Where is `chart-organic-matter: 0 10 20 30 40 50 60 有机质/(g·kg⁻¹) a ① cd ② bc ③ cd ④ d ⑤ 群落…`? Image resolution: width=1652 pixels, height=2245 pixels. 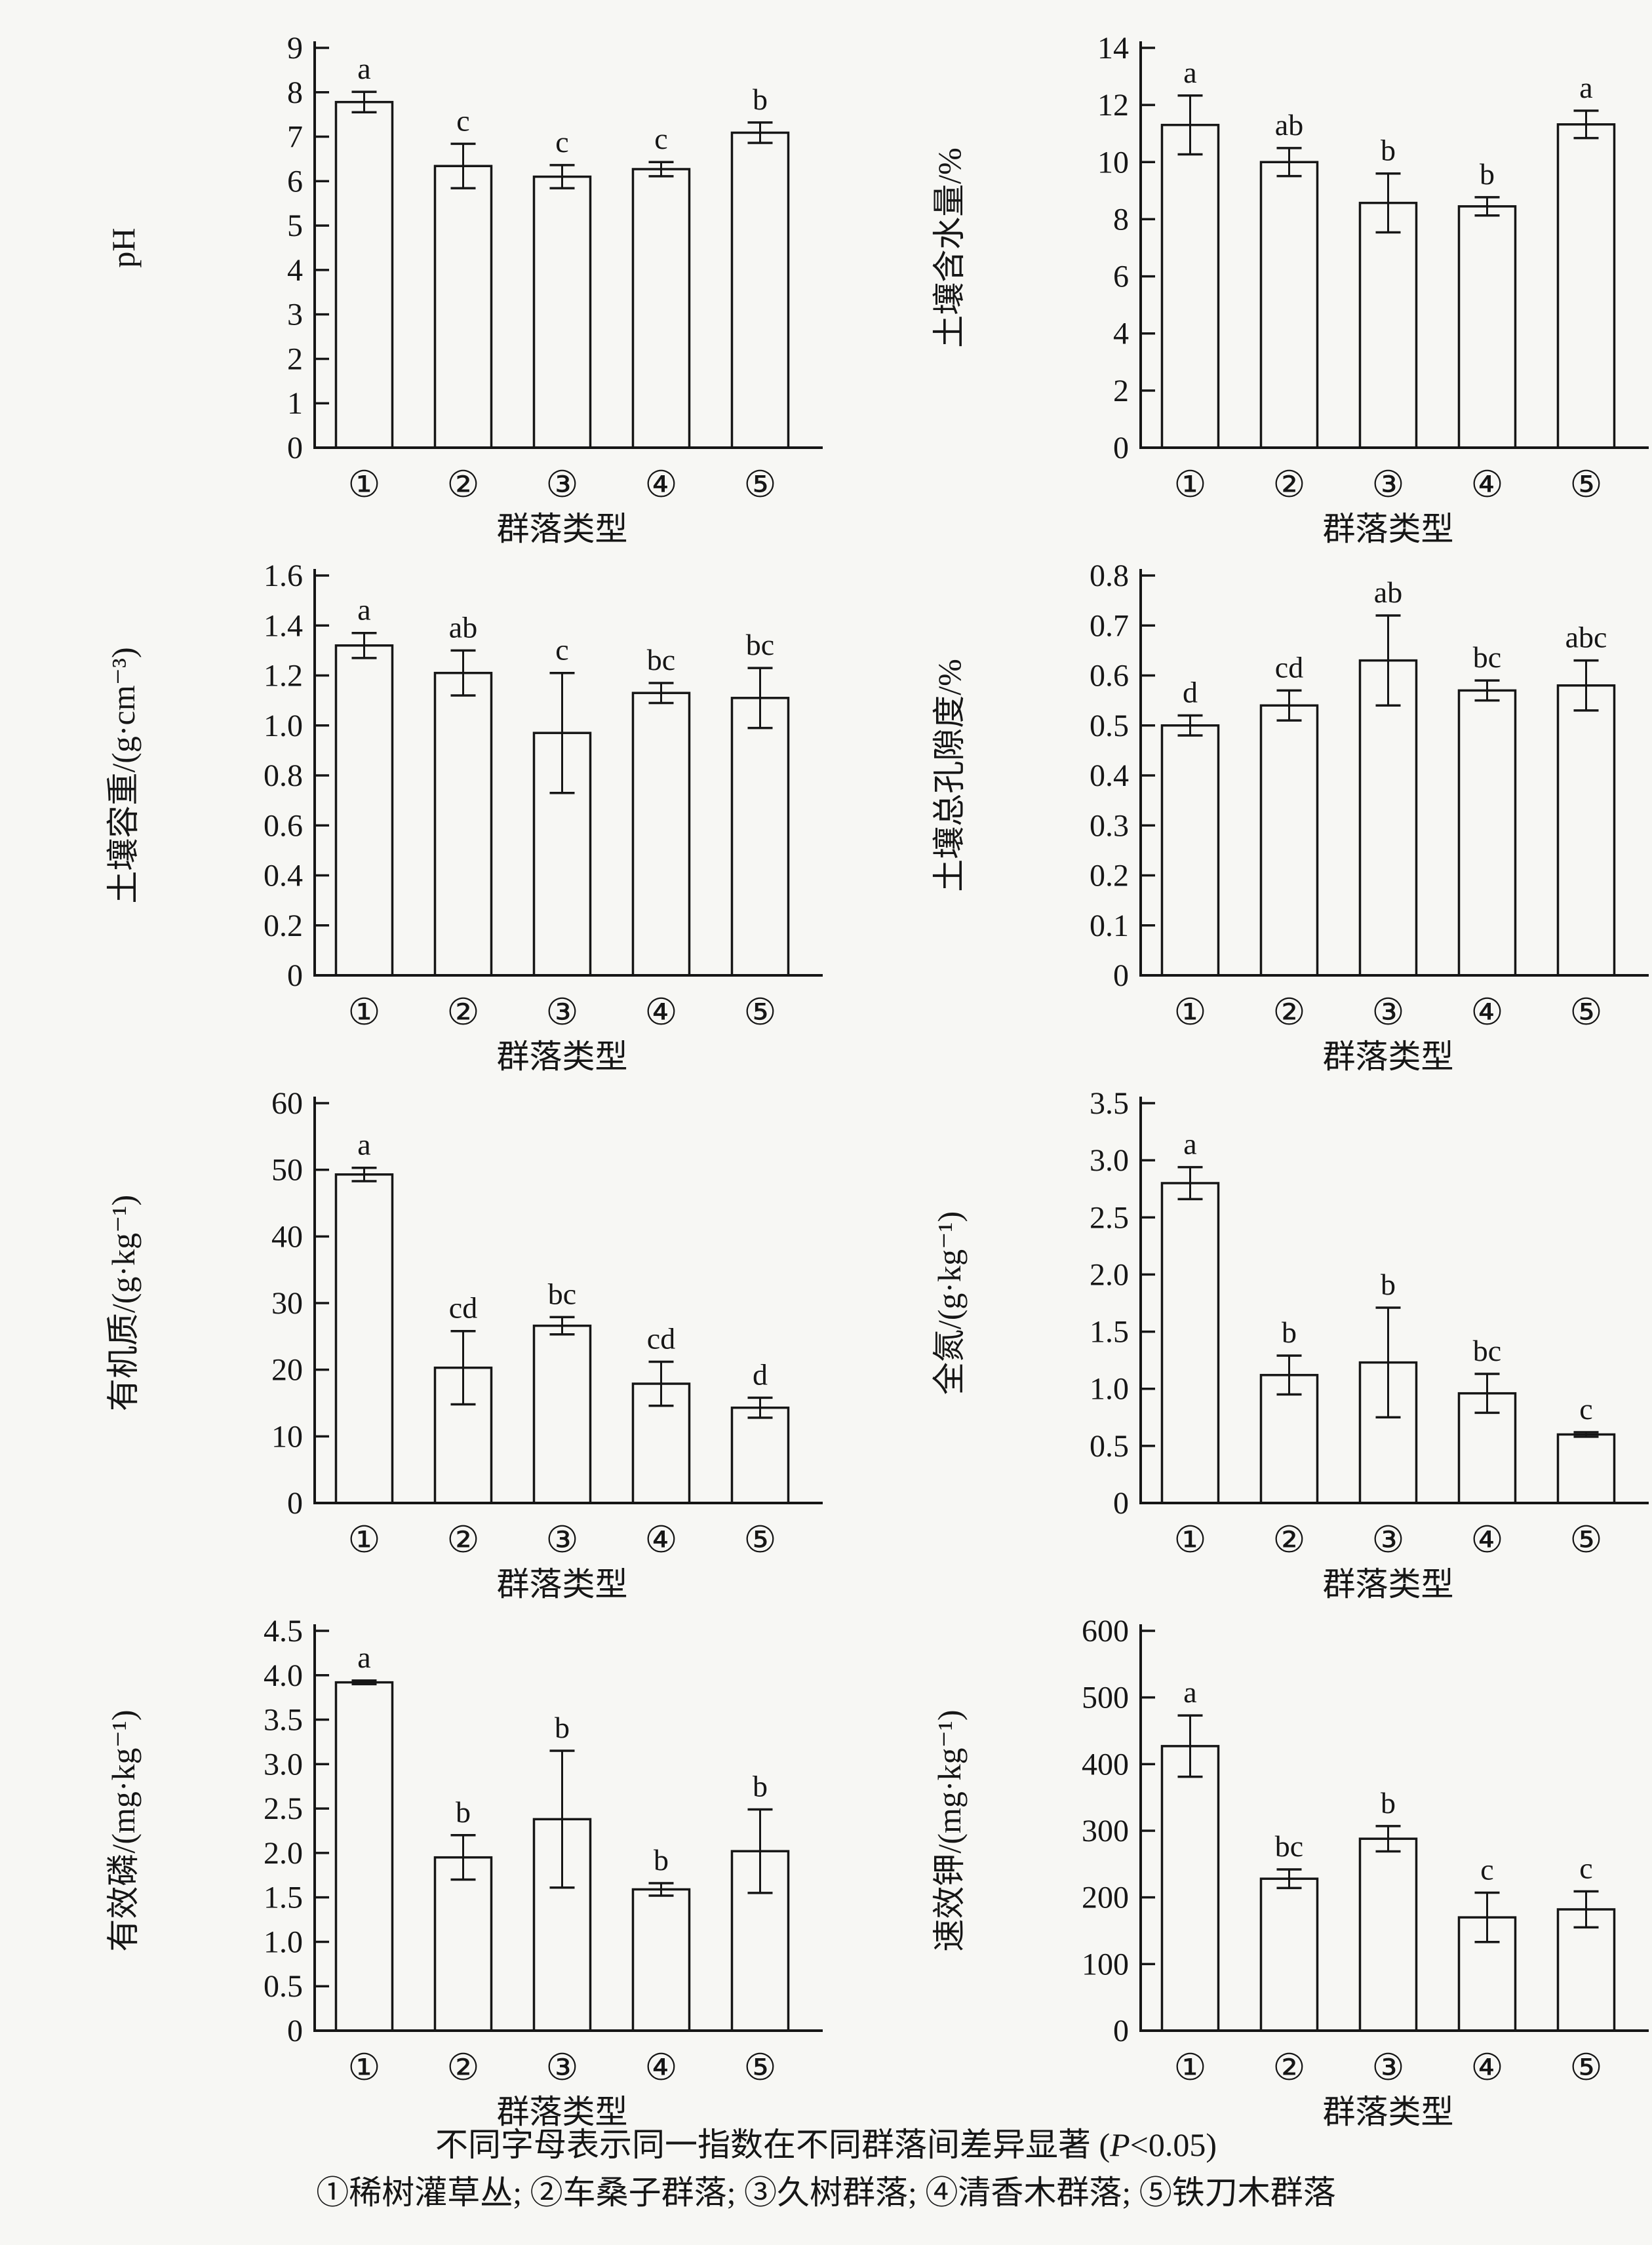 chart-organic-matter: 0 10 20 30 40 50 60 有机质/(g·kg⁻¹) a ① cd ② bc ③ cd ④ d ⑤ 群落… is located at coordinates (464, 1343).